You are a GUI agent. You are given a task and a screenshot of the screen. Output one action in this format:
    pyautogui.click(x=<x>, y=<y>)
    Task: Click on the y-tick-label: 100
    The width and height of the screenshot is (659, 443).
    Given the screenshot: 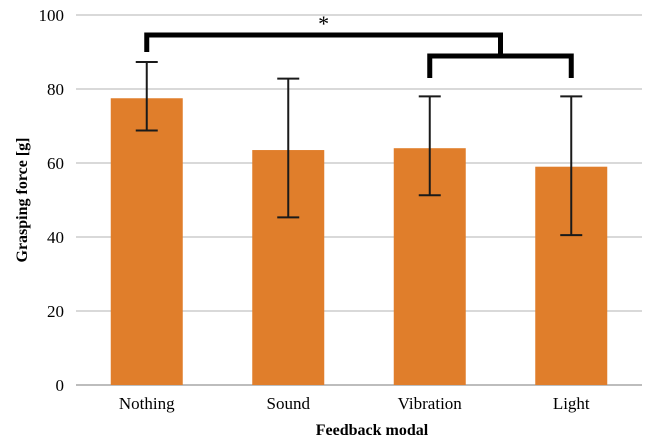 What is the action you would take?
    pyautogui.click(x=52, y=15)
    